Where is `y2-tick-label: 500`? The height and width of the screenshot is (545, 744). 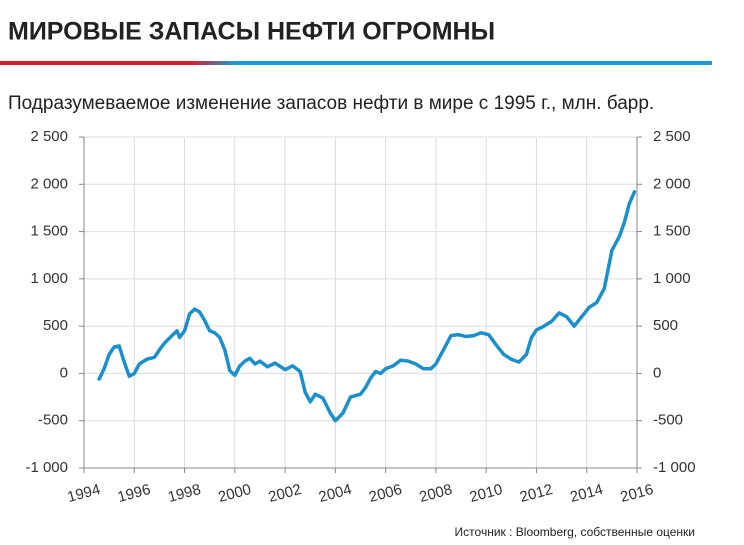
y2-tick-label: 500 is located at coordinates (665, 325).